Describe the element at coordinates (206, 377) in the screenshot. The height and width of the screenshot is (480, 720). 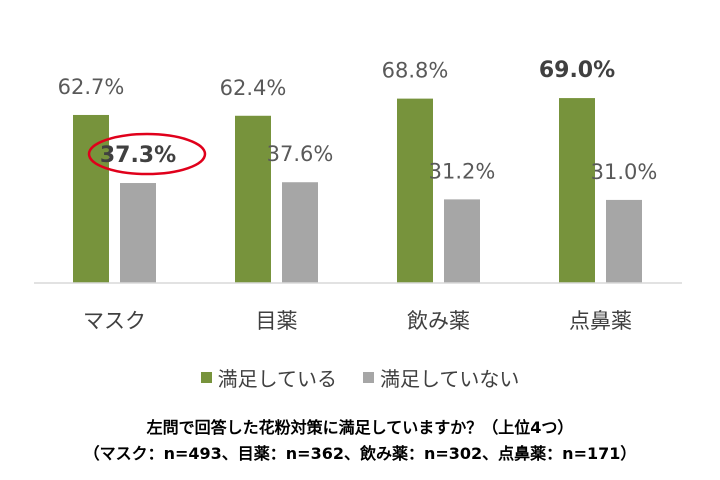
I see `legend-swatch-satisfied` at that location.